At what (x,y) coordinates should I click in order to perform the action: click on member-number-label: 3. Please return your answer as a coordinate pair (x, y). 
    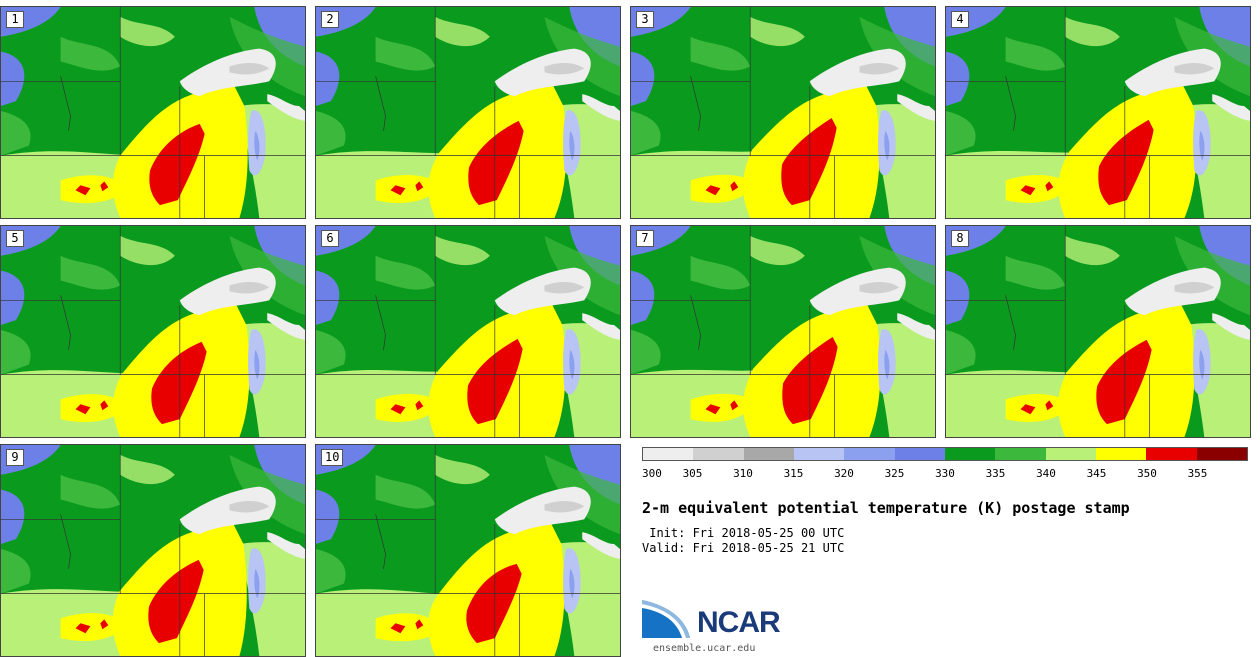
    Looking at the image, I should click on (645, 19).